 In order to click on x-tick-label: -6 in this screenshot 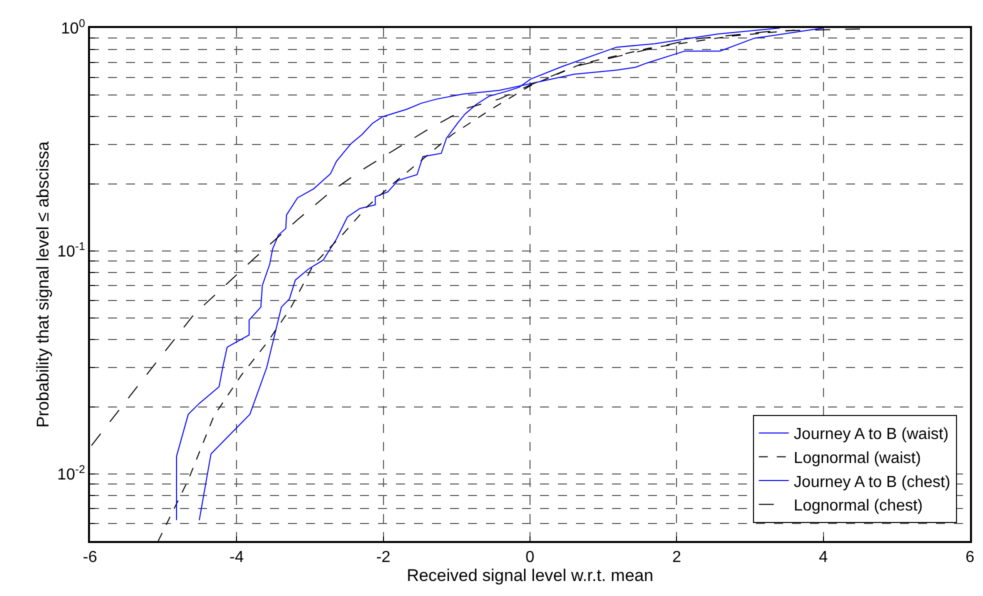, I will do `click(90, 557)`.